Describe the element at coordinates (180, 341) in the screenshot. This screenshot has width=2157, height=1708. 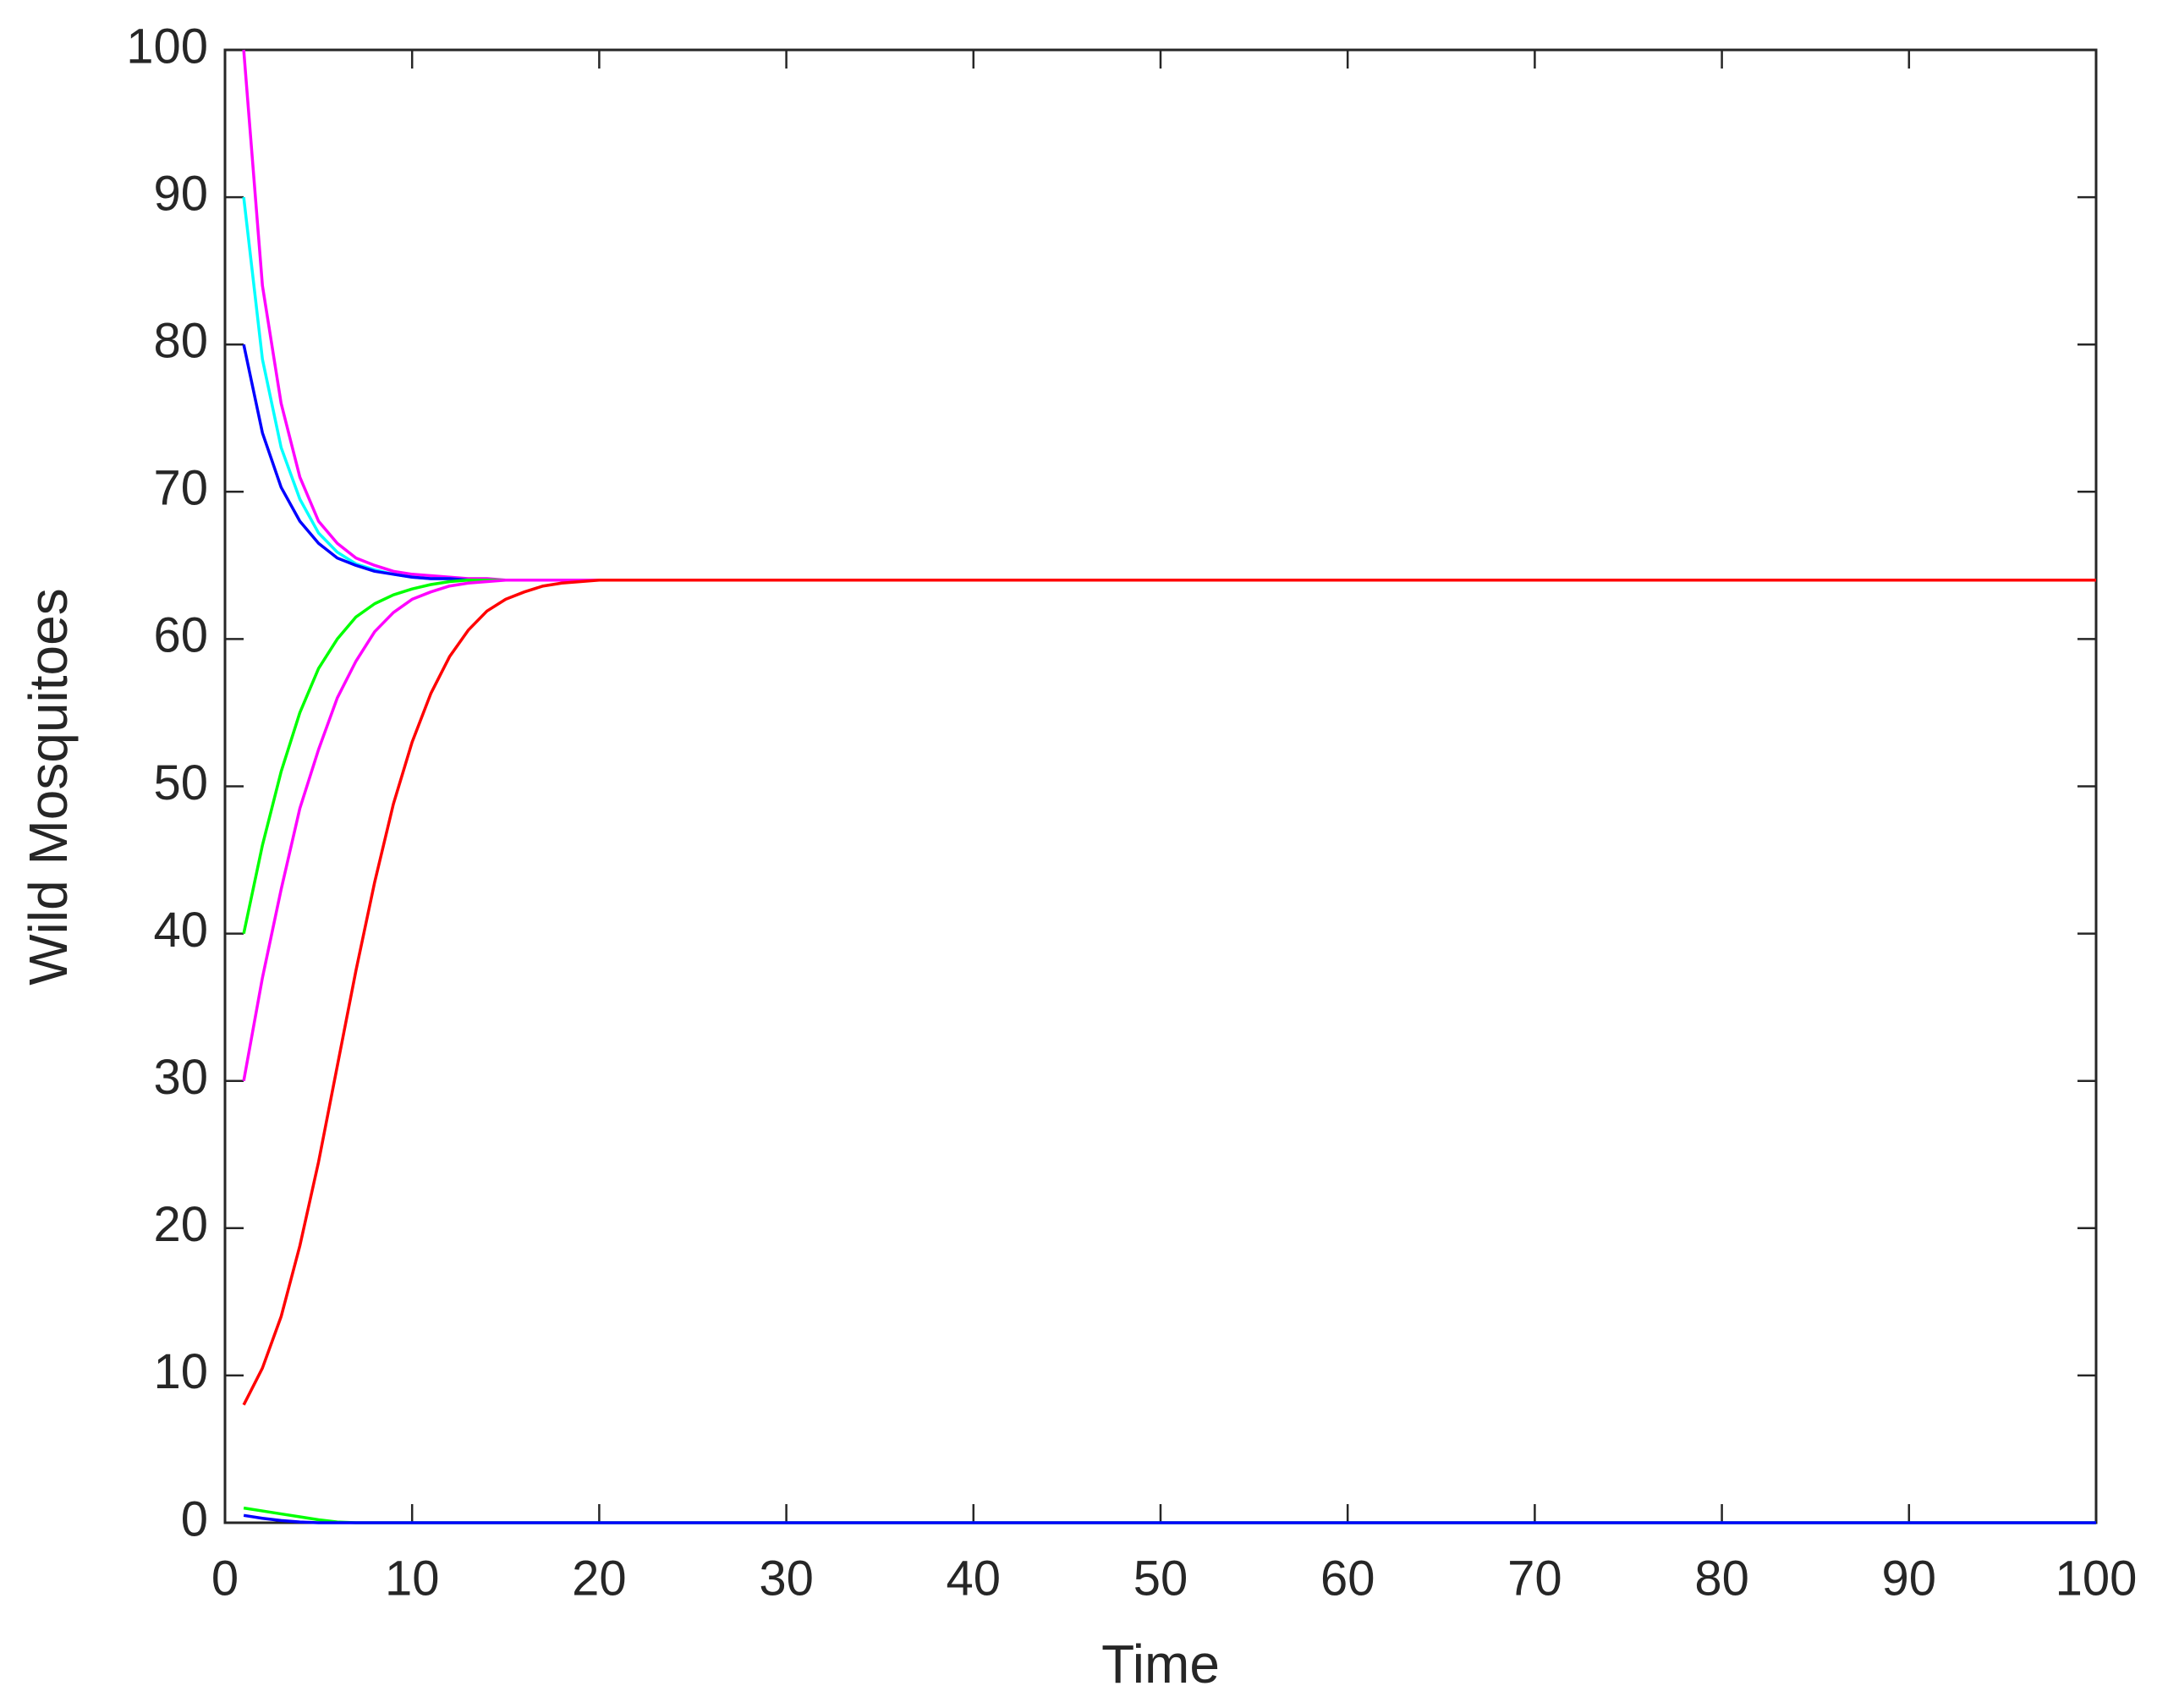
I see `y-tick-label: 80` at that location.